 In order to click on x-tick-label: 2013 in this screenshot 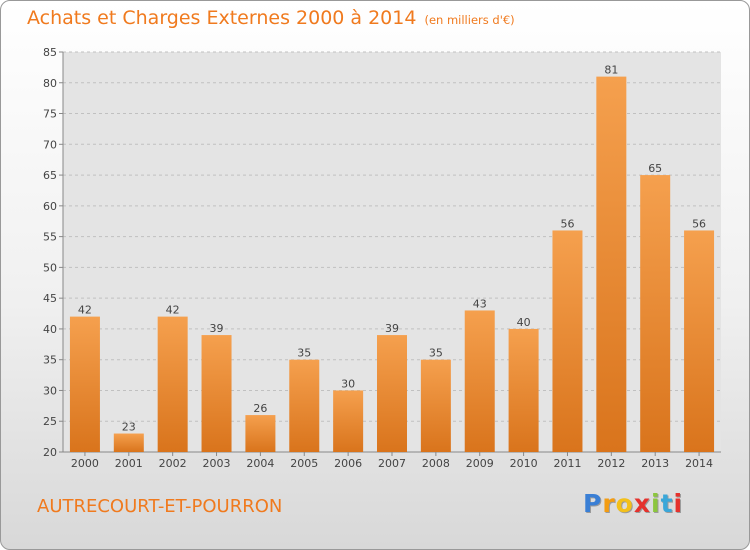, I will do `click(655, 463)`.